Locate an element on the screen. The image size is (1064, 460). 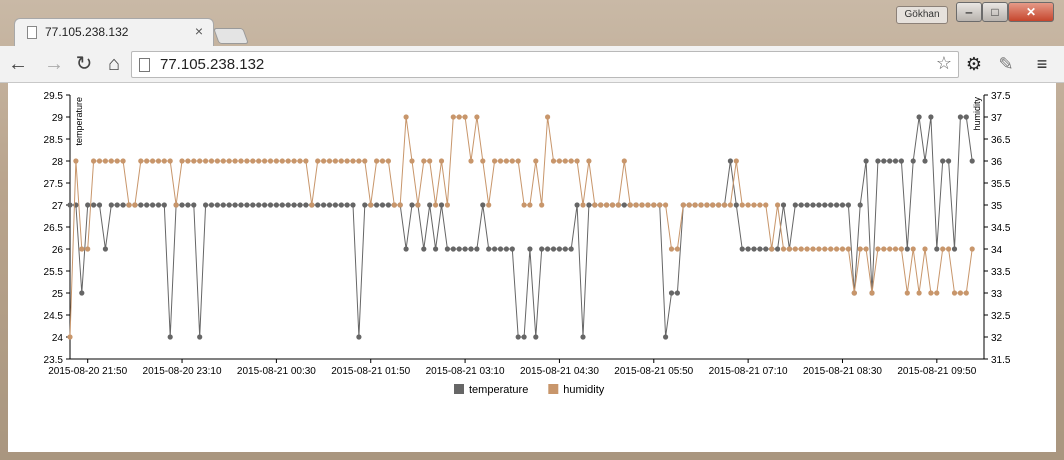
right-axis-tick-label: 33 is located at coordinates (997, 294).